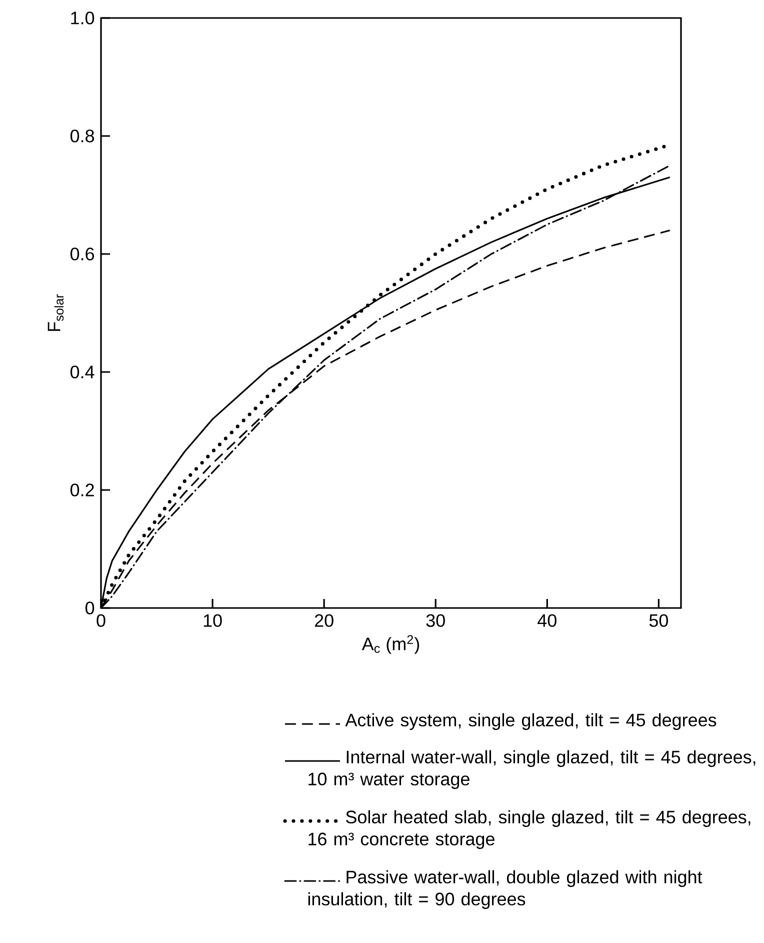  What do you see at coordinates (324, 620) in the screenshot?
I see `x-tick-label: 20` at bounding box center [324, 620].